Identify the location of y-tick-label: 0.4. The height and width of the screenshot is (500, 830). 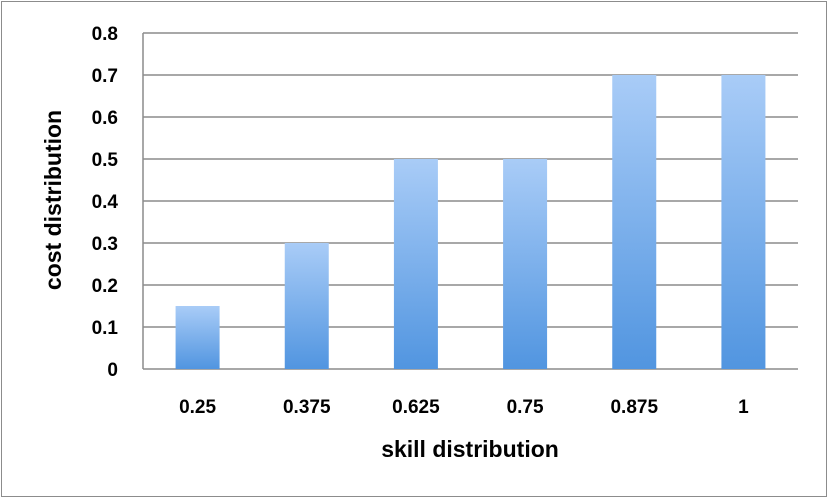
(105, 202).